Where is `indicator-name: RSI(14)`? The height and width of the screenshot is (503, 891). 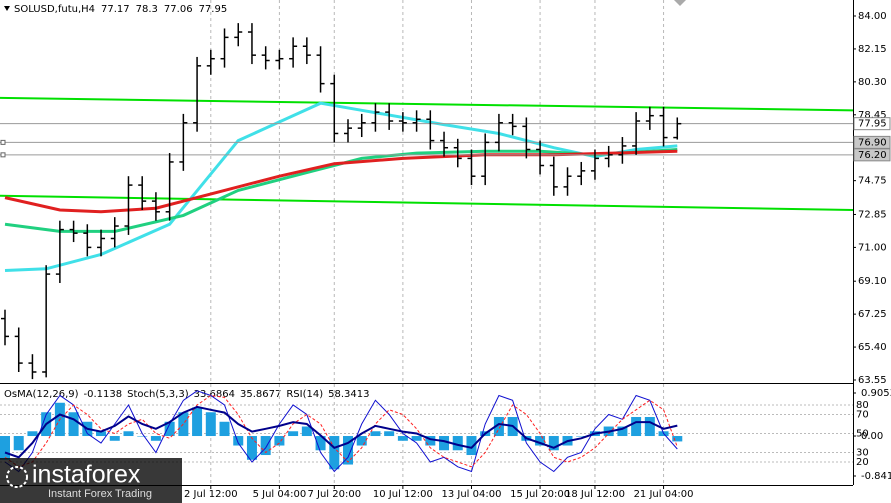
indicator-name: RSI(14) is located at coordinates (304, 394).